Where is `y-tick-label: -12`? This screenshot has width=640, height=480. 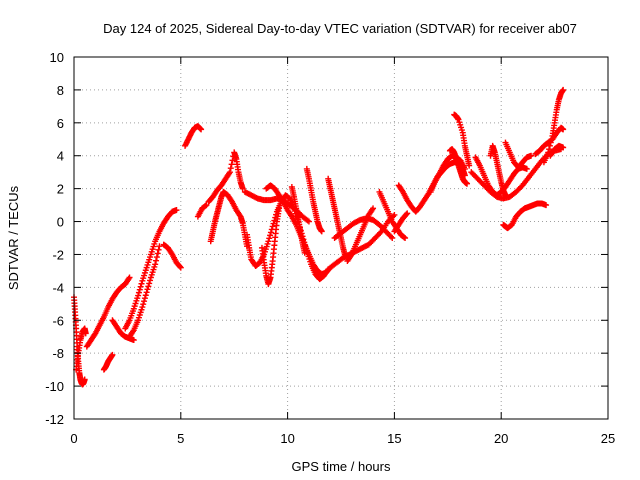
y-tick-label: -12 is located at coordinates (54, 419).